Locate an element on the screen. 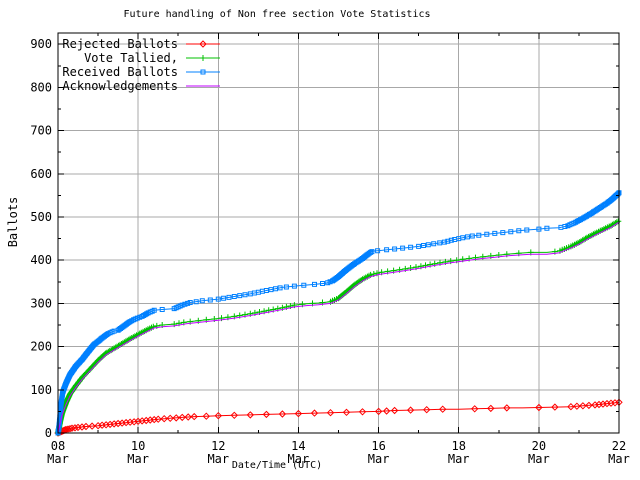 This screenshot has width=640, height=480. x-tick-label-day: 20 is located at coordinates (539, 446).